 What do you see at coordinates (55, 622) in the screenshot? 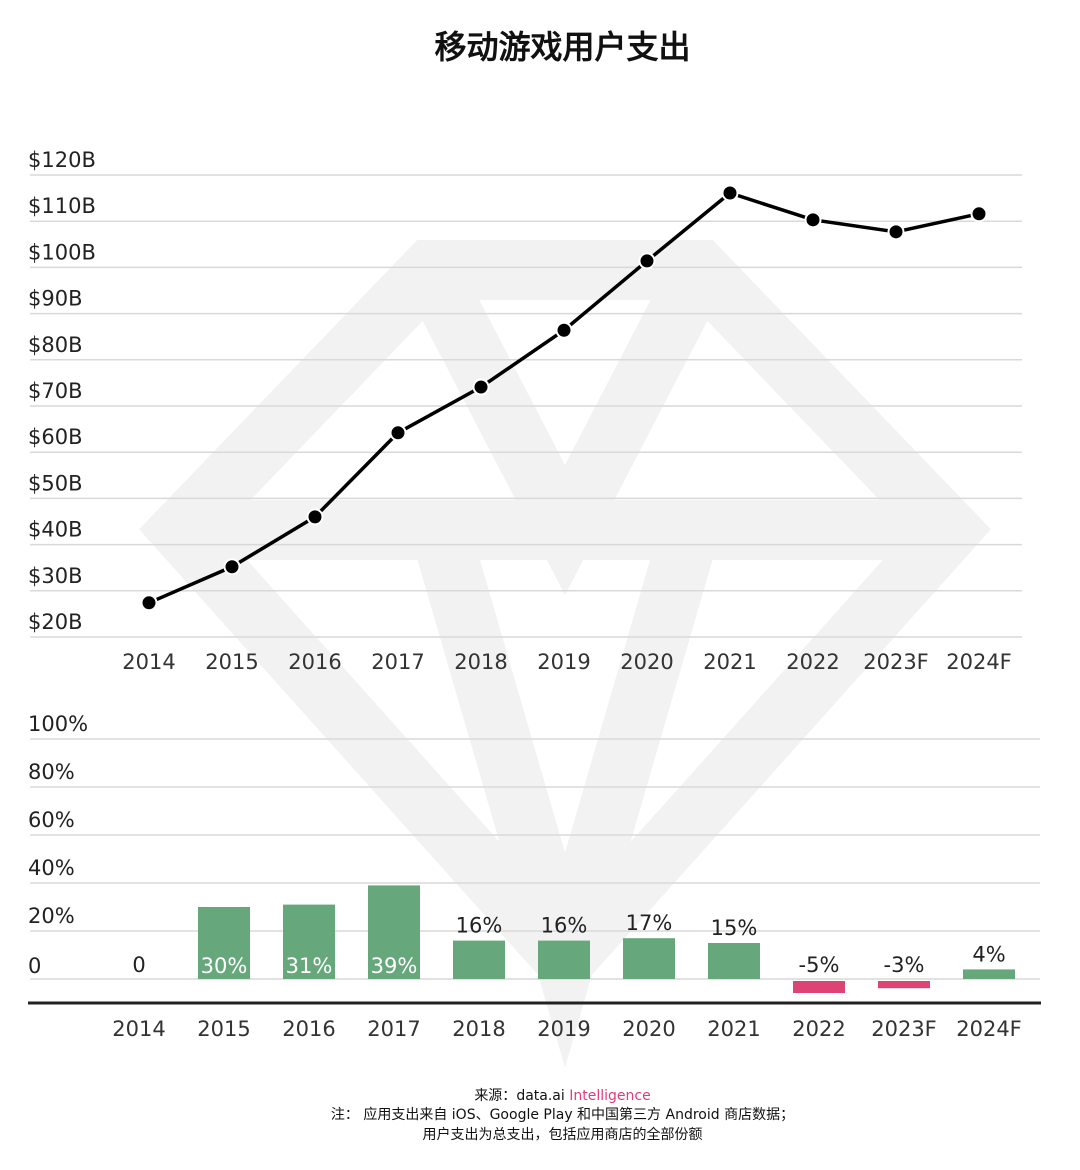
I see `y-tick-label: $20B` at bounding box center [55, 622].